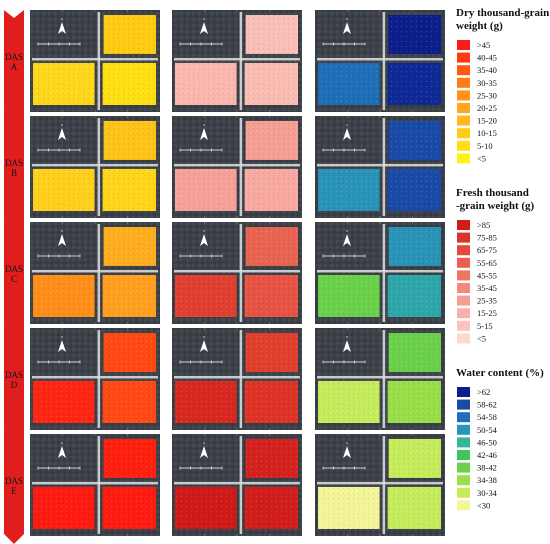  What do you see at coordinates (487, 288) in the screenshot?
I see `legend-label: 35-45` at bounding box center [487, 288].